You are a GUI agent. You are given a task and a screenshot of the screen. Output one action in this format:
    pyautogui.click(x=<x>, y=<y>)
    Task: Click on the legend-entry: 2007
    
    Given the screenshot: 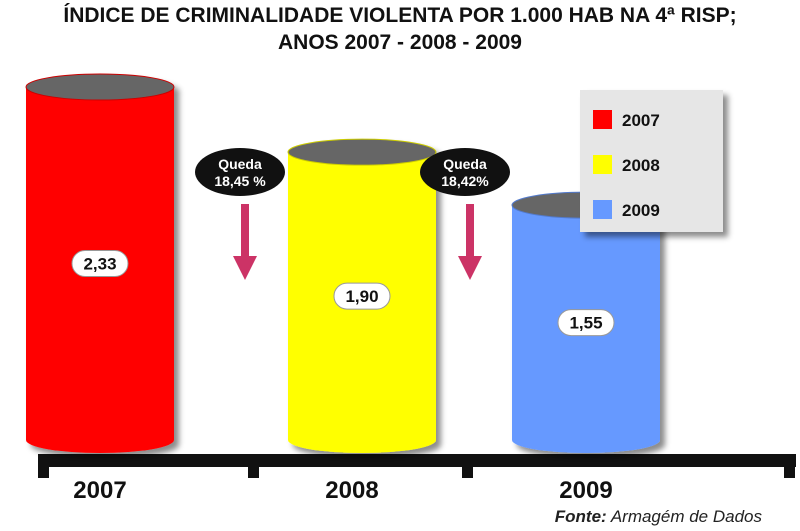 What is the action you would take?
    pyautogui.click(x=641, y=120)
    